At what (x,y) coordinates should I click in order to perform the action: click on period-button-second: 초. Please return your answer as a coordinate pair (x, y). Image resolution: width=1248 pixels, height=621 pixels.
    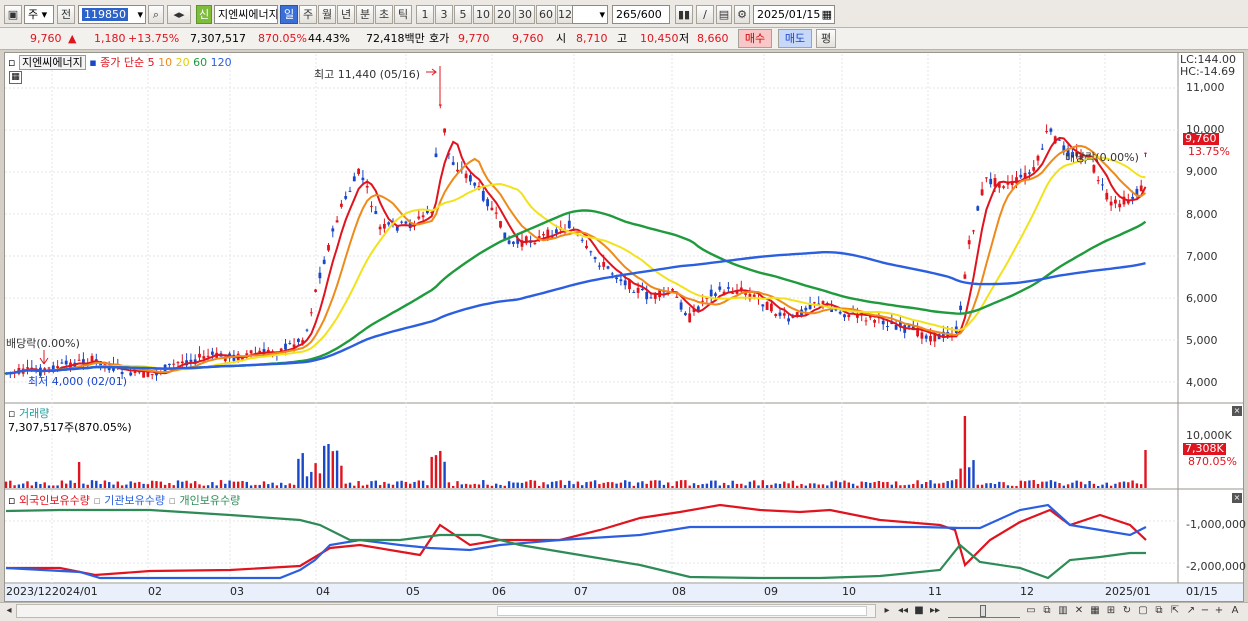
    Looking at the image, I should click on (384, 14).